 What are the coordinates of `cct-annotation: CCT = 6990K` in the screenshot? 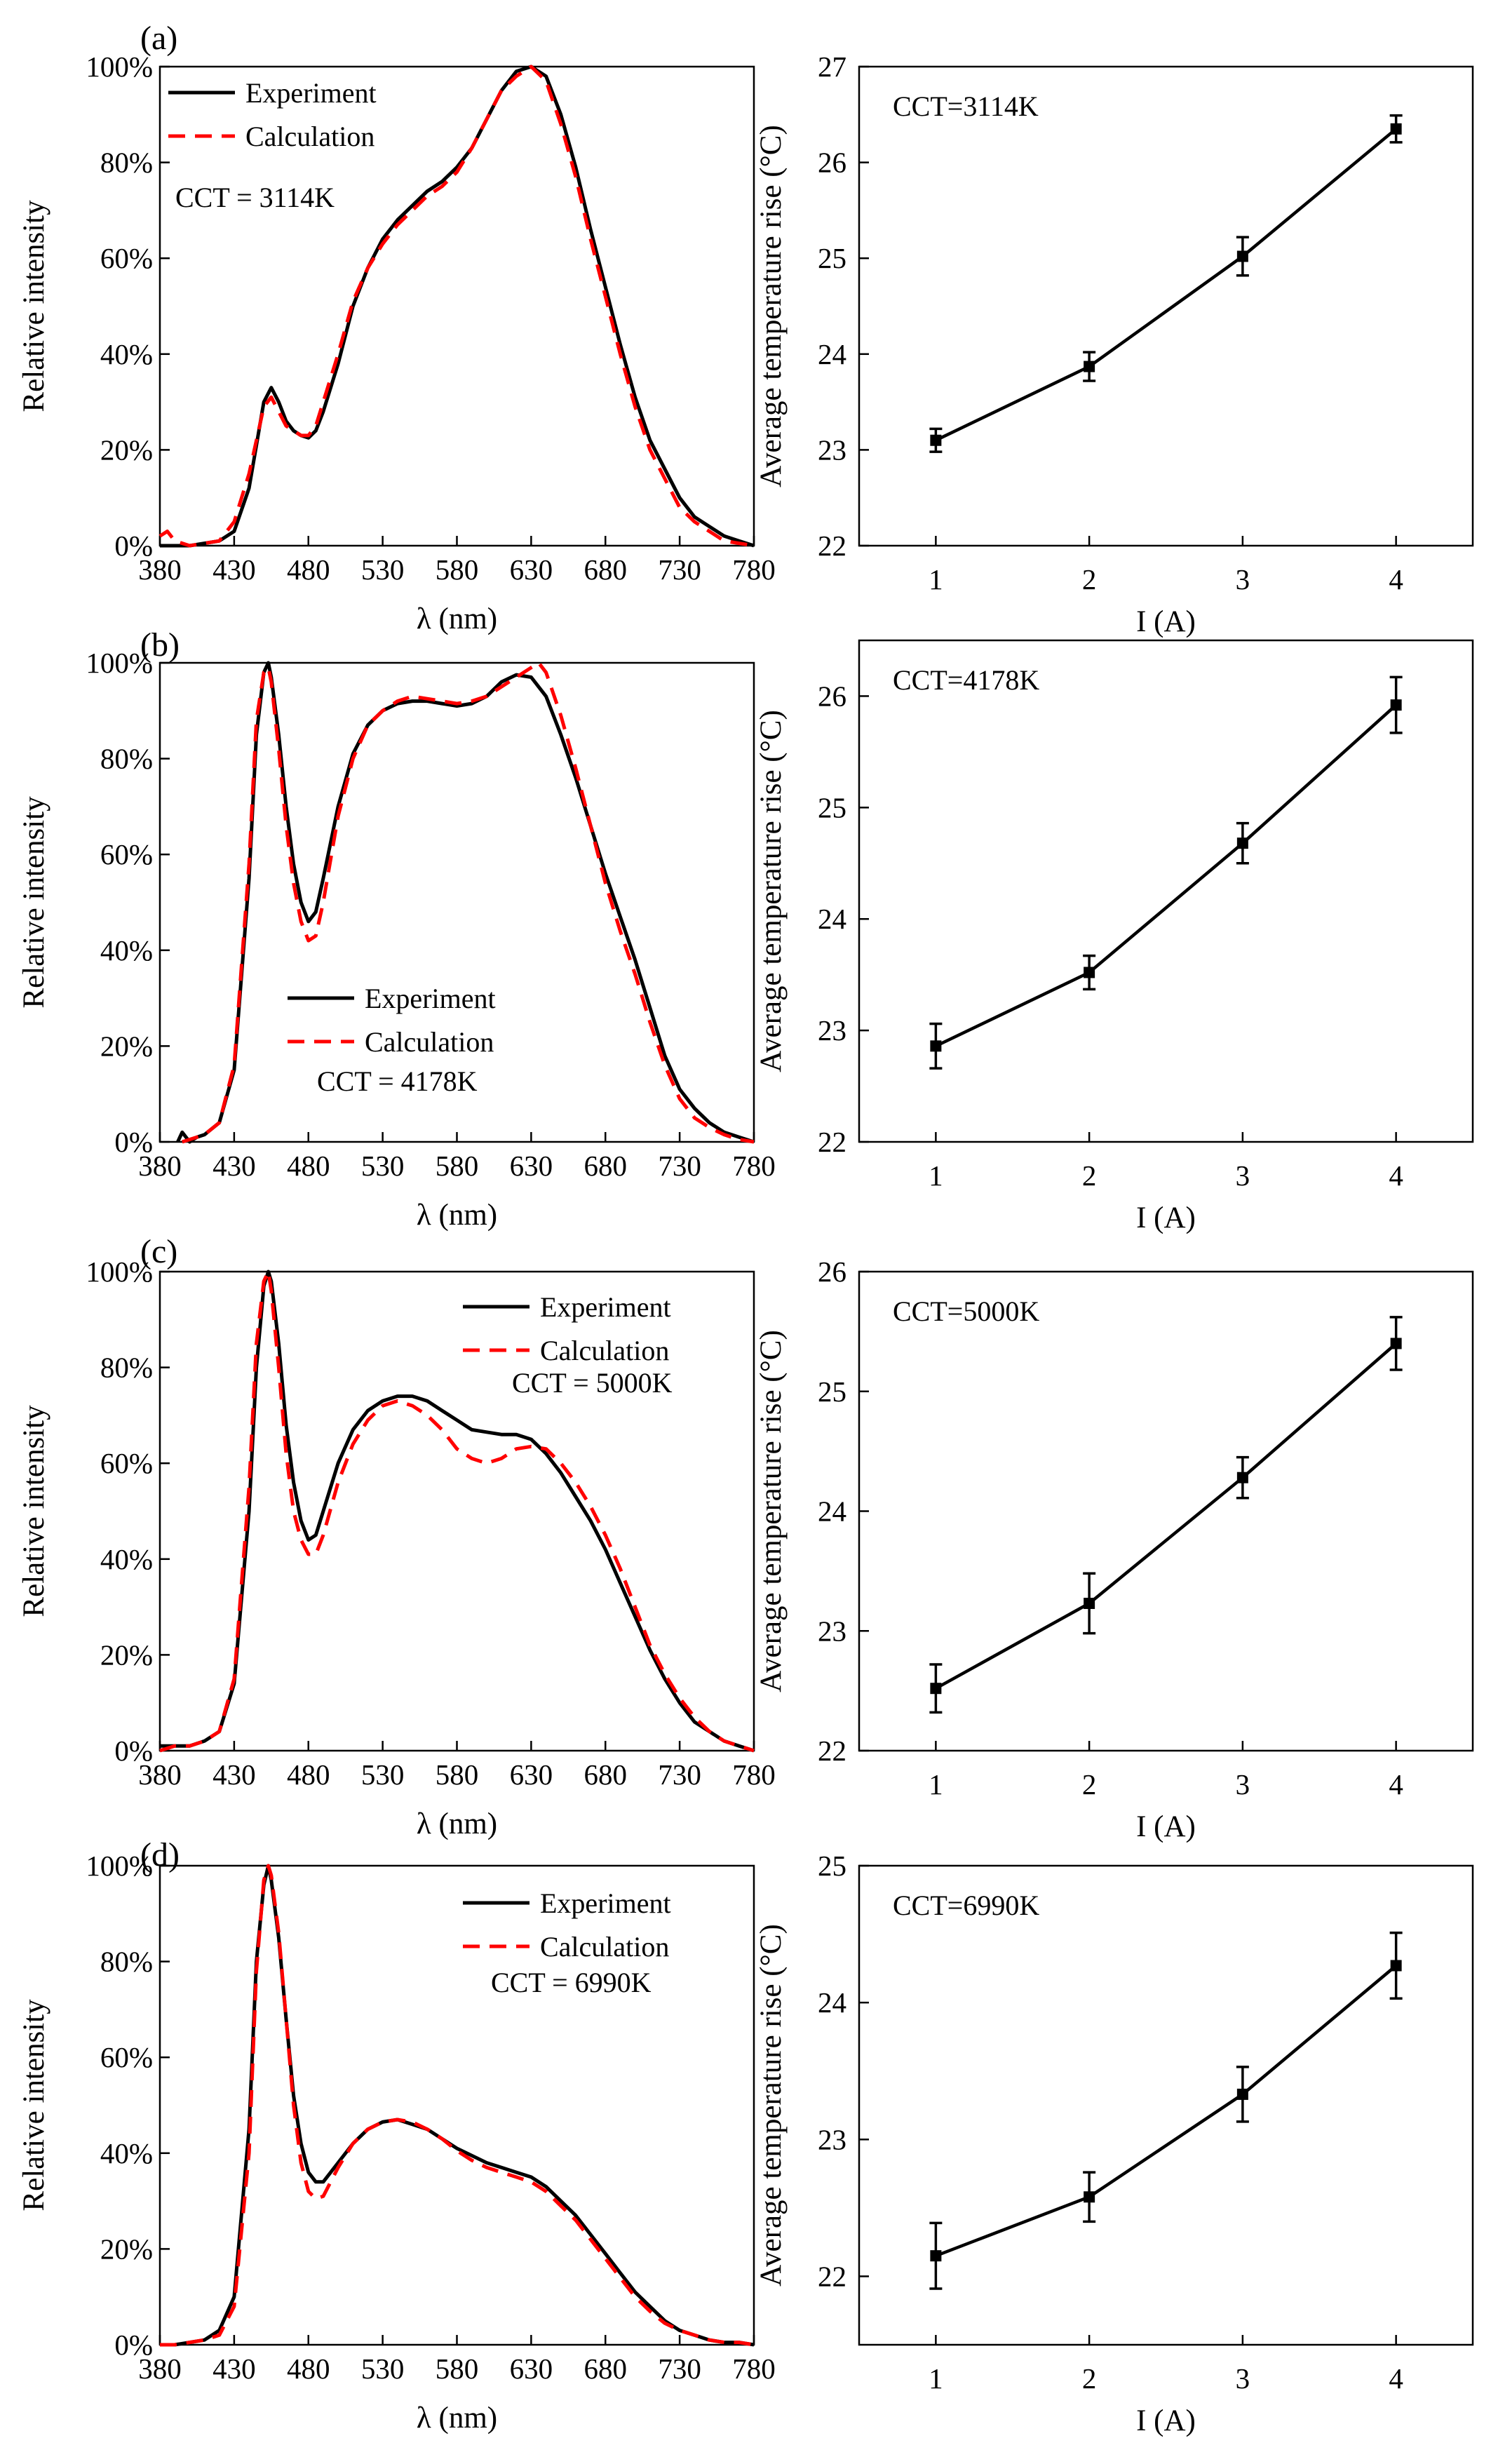 It's located at (572, 1982).